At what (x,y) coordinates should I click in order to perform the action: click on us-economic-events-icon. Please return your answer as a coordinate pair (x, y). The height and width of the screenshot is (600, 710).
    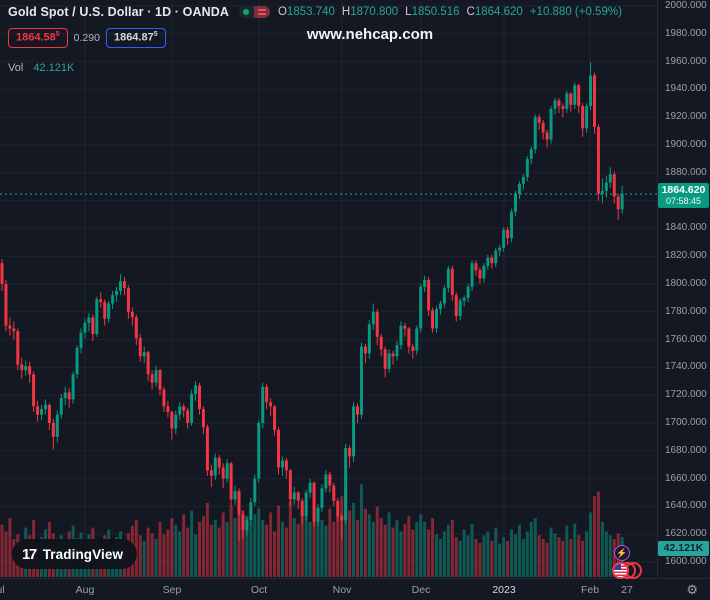
    Looking at the image, I should click on (628, 571).